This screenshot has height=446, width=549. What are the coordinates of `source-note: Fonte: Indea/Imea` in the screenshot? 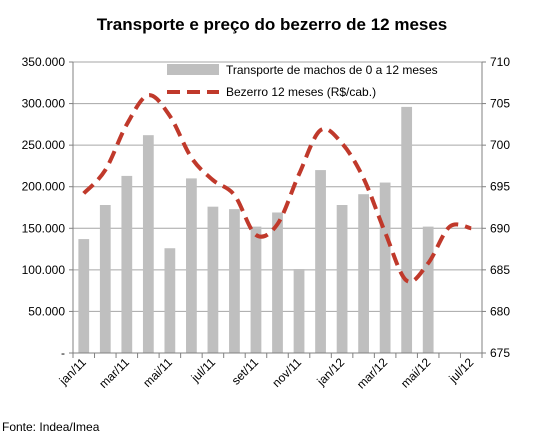 It's located at (51, 427).